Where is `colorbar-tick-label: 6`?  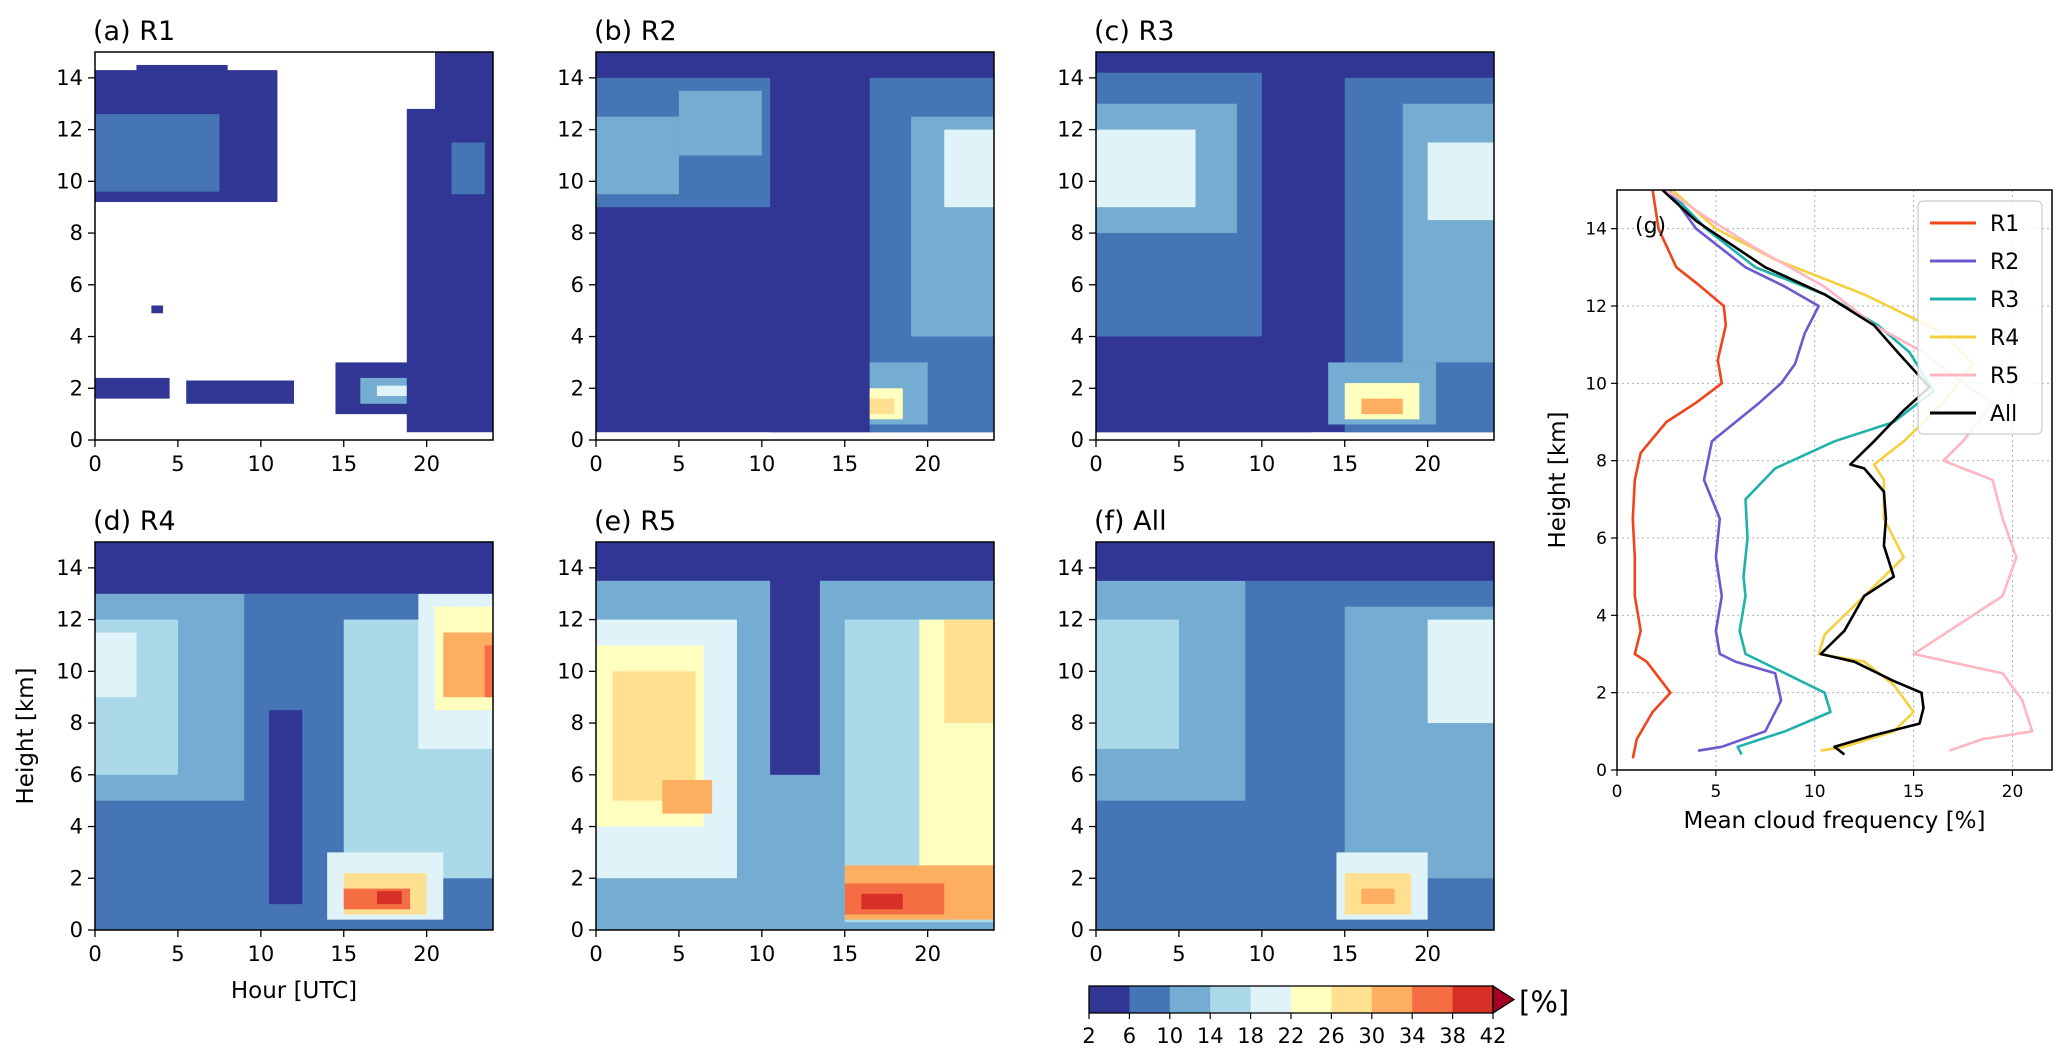 colorbar-tick-label: 6 is located at coordinates (1129, 1036).